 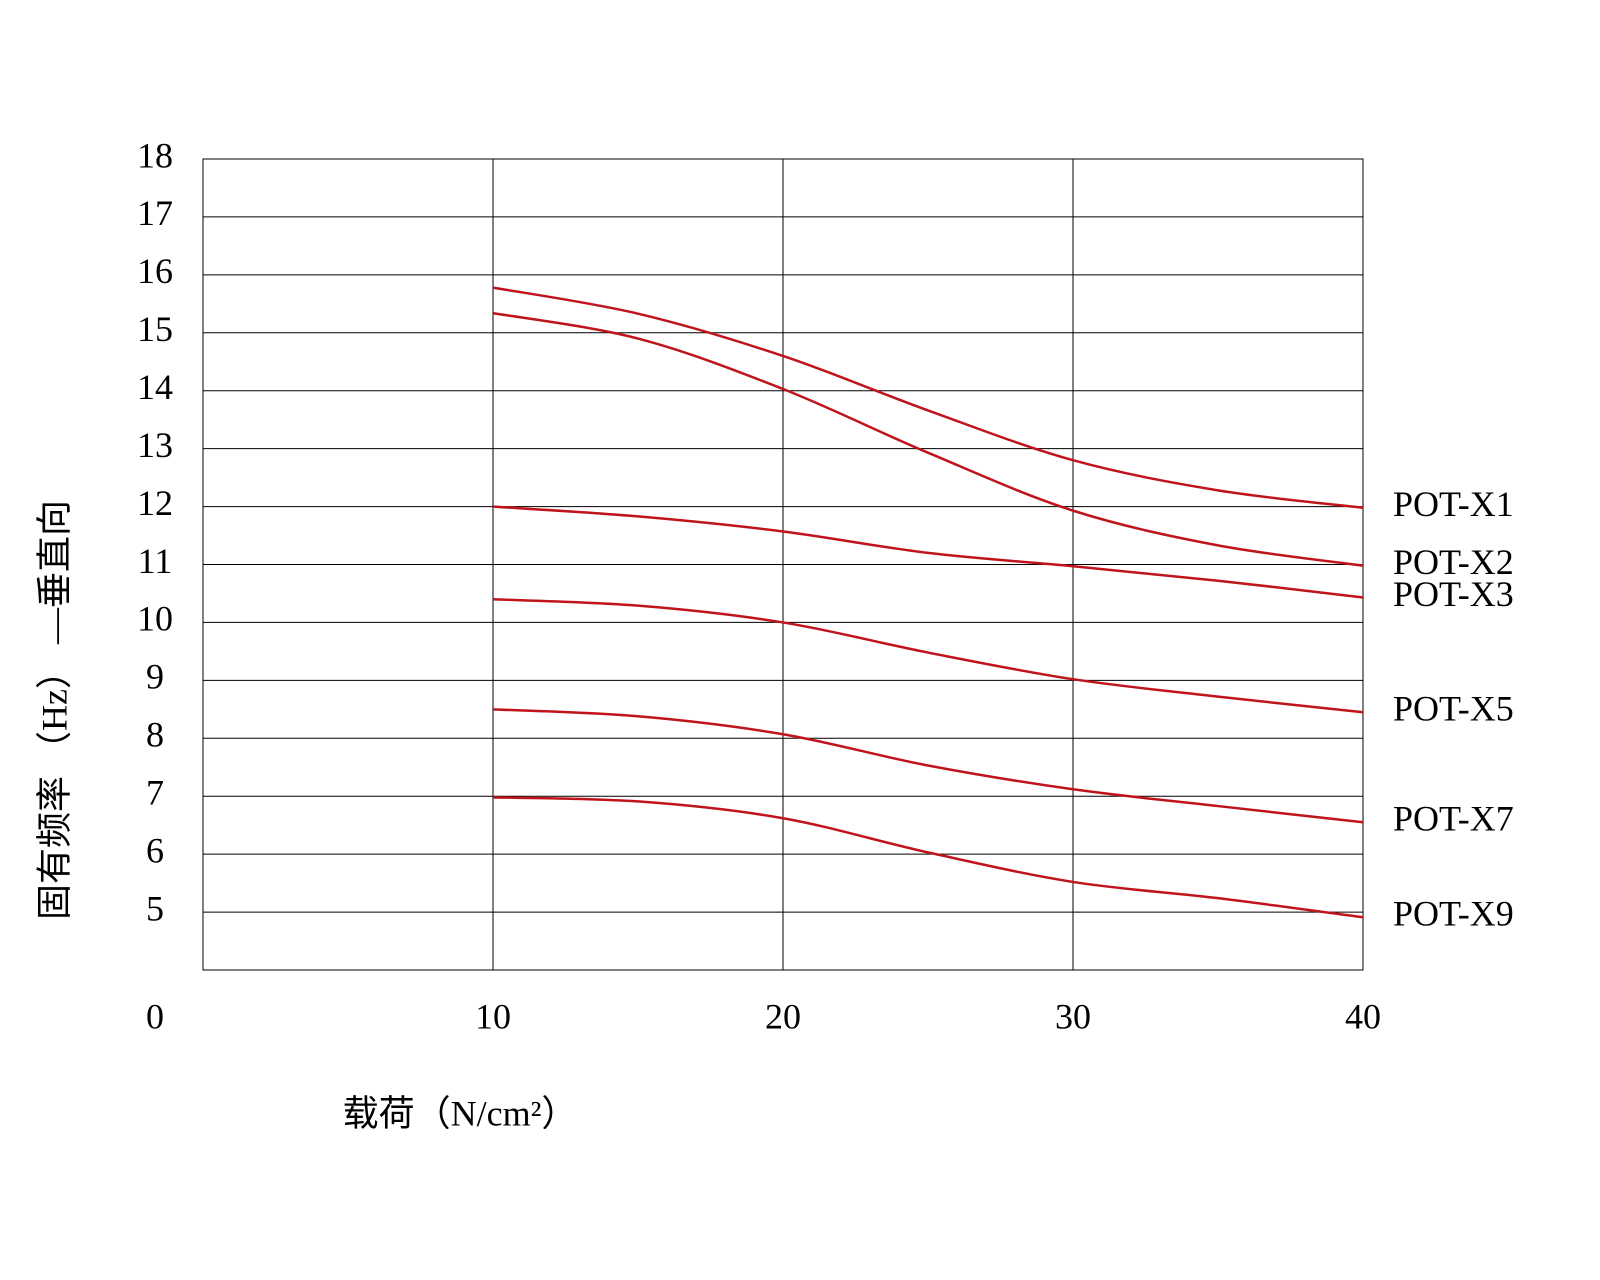 I want to click on y-tick-label: 6, so click(x=155, y=850).